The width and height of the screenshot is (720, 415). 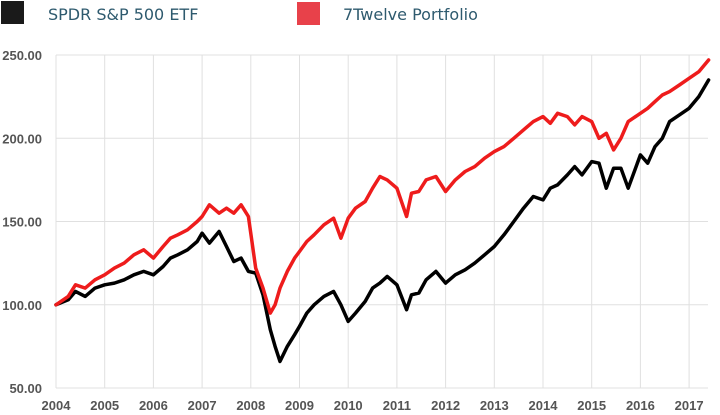 What do you see at coordinates (202, 405) in the screenshot?
I see `x-tick-label: 2007` at bounding box center [202, 405].